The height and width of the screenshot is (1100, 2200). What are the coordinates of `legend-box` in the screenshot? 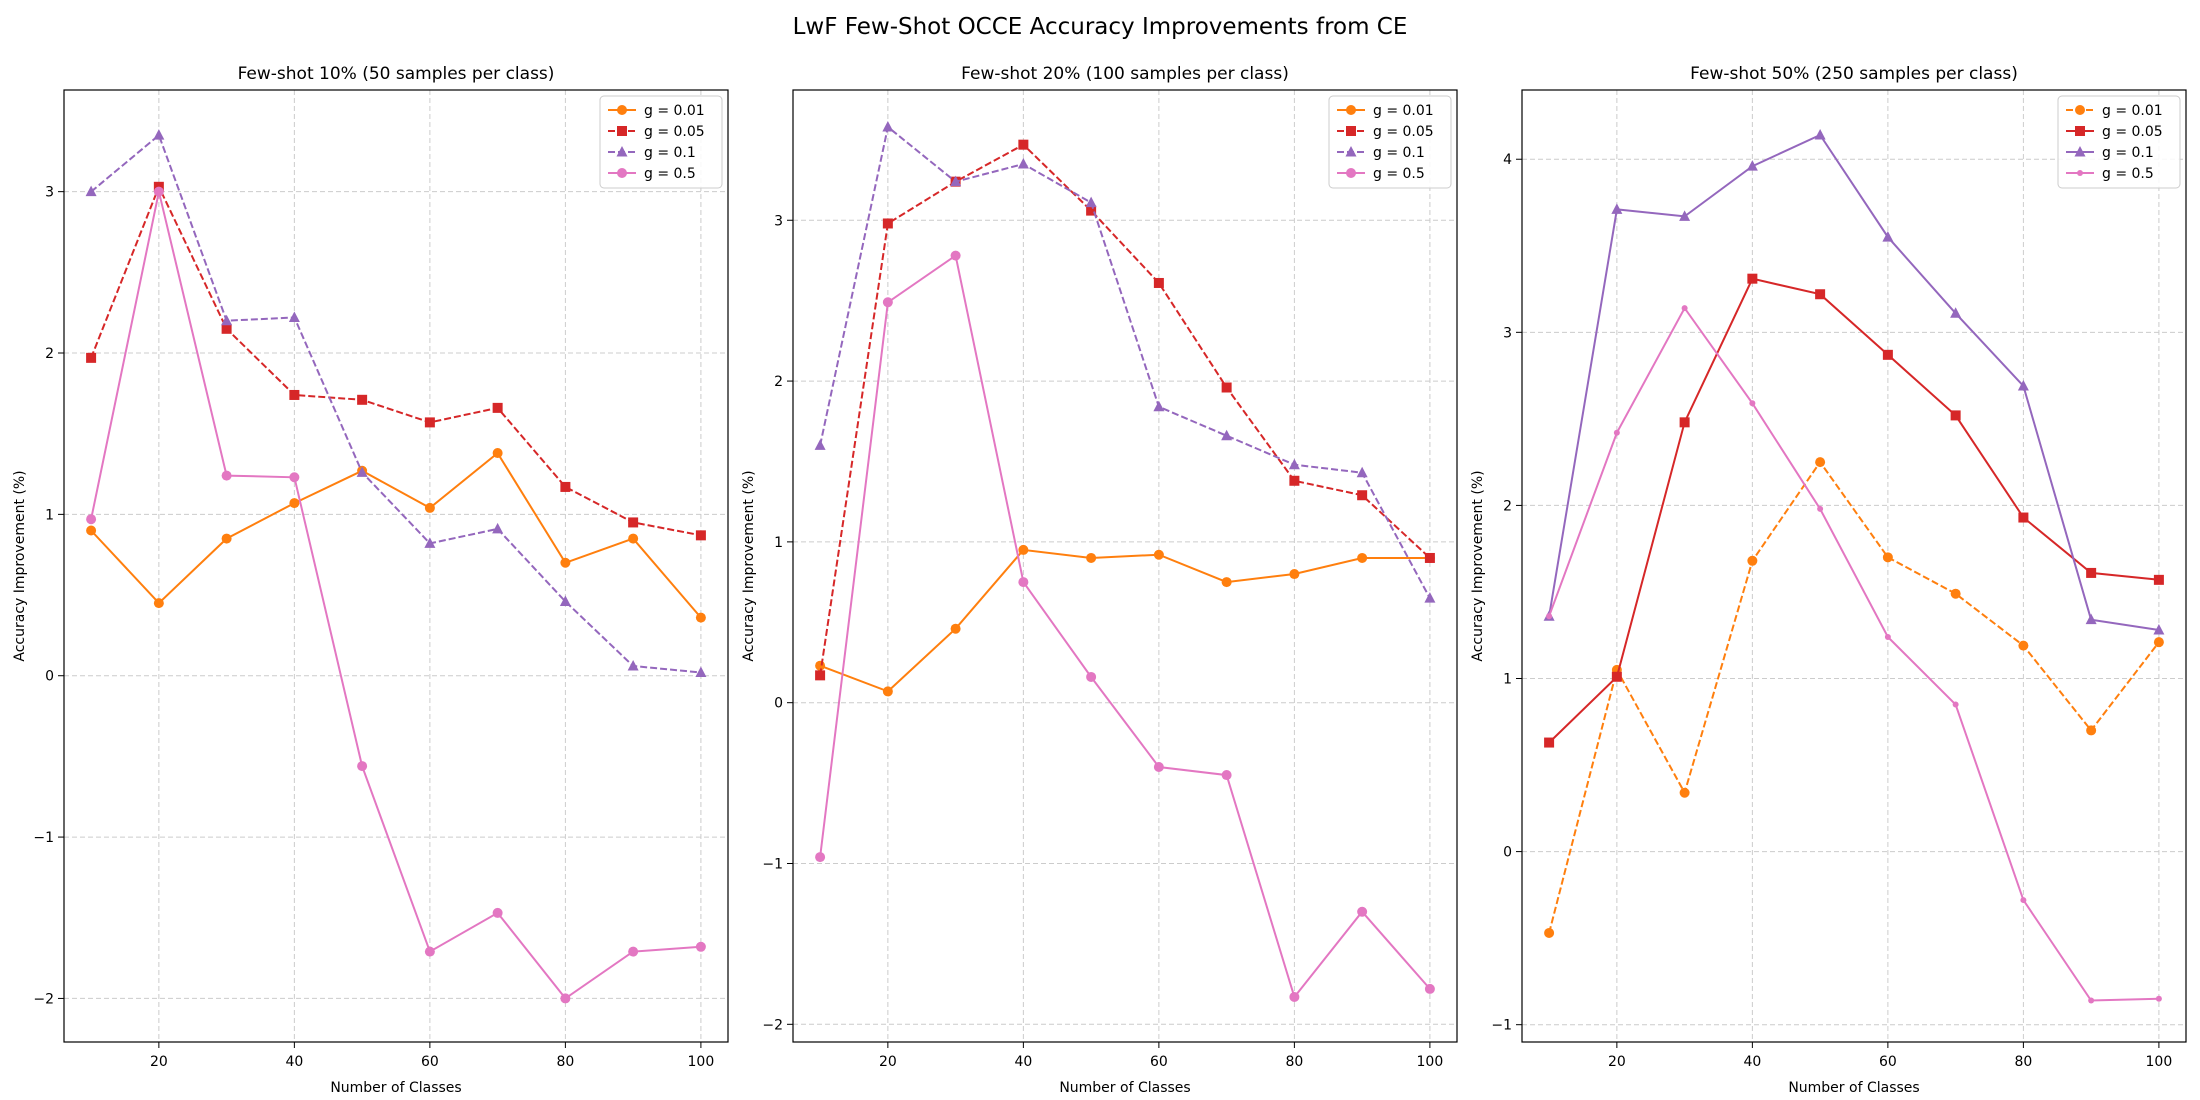 It's located at (661, 142).